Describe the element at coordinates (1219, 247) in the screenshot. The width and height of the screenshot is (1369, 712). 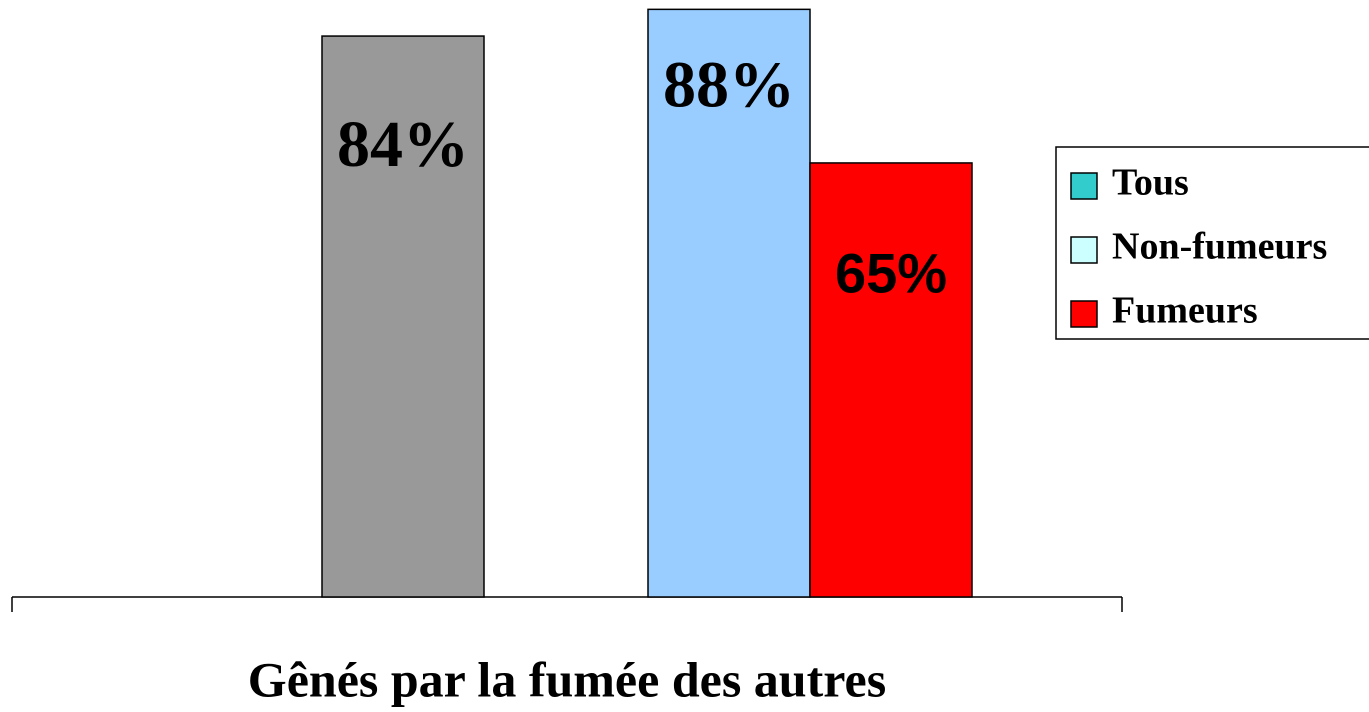
I see `legend-label: Non-fumeurs` at that location.